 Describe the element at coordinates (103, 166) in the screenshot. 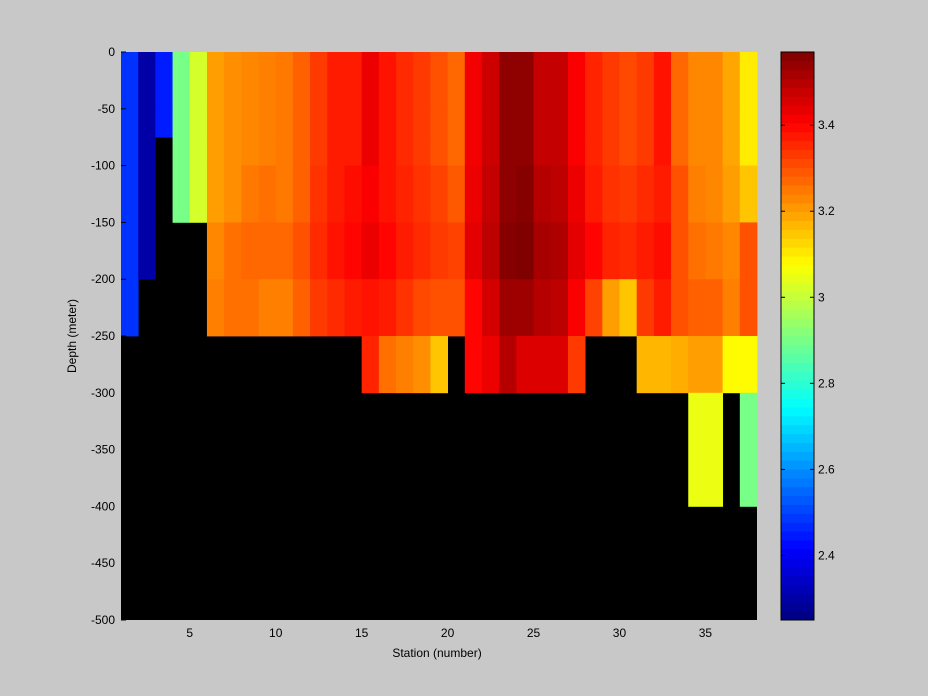

I see `y-tick-label: -100` at that location.